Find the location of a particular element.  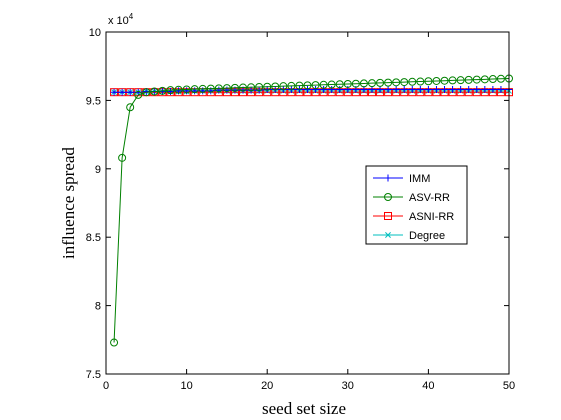

legend-label: ASNI-RR is located at coordinates (431, 217).